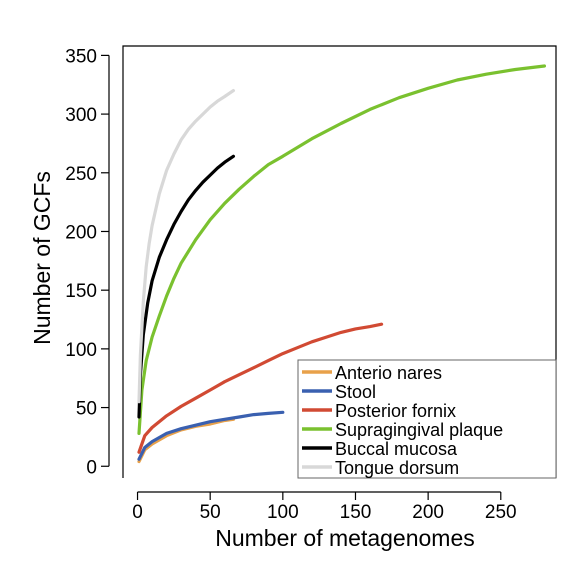 Image resolution: width=570 pixels, height=562 pixels. What do you see at coordinates (395, 411) in the screenshot?
I see `legend-label-2: Posterior fornix` at bounding box center [395, 411].